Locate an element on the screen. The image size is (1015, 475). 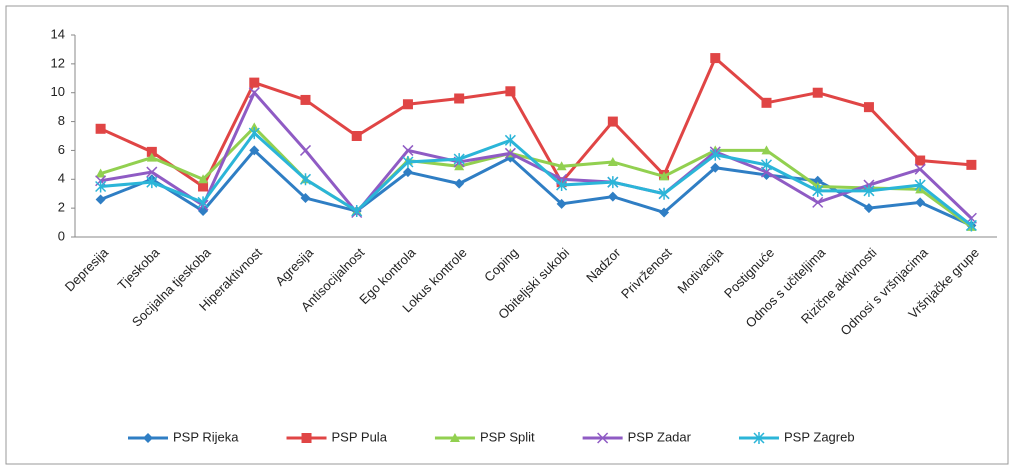
y-tick-label: 10 is located at coordinates (58, 91).